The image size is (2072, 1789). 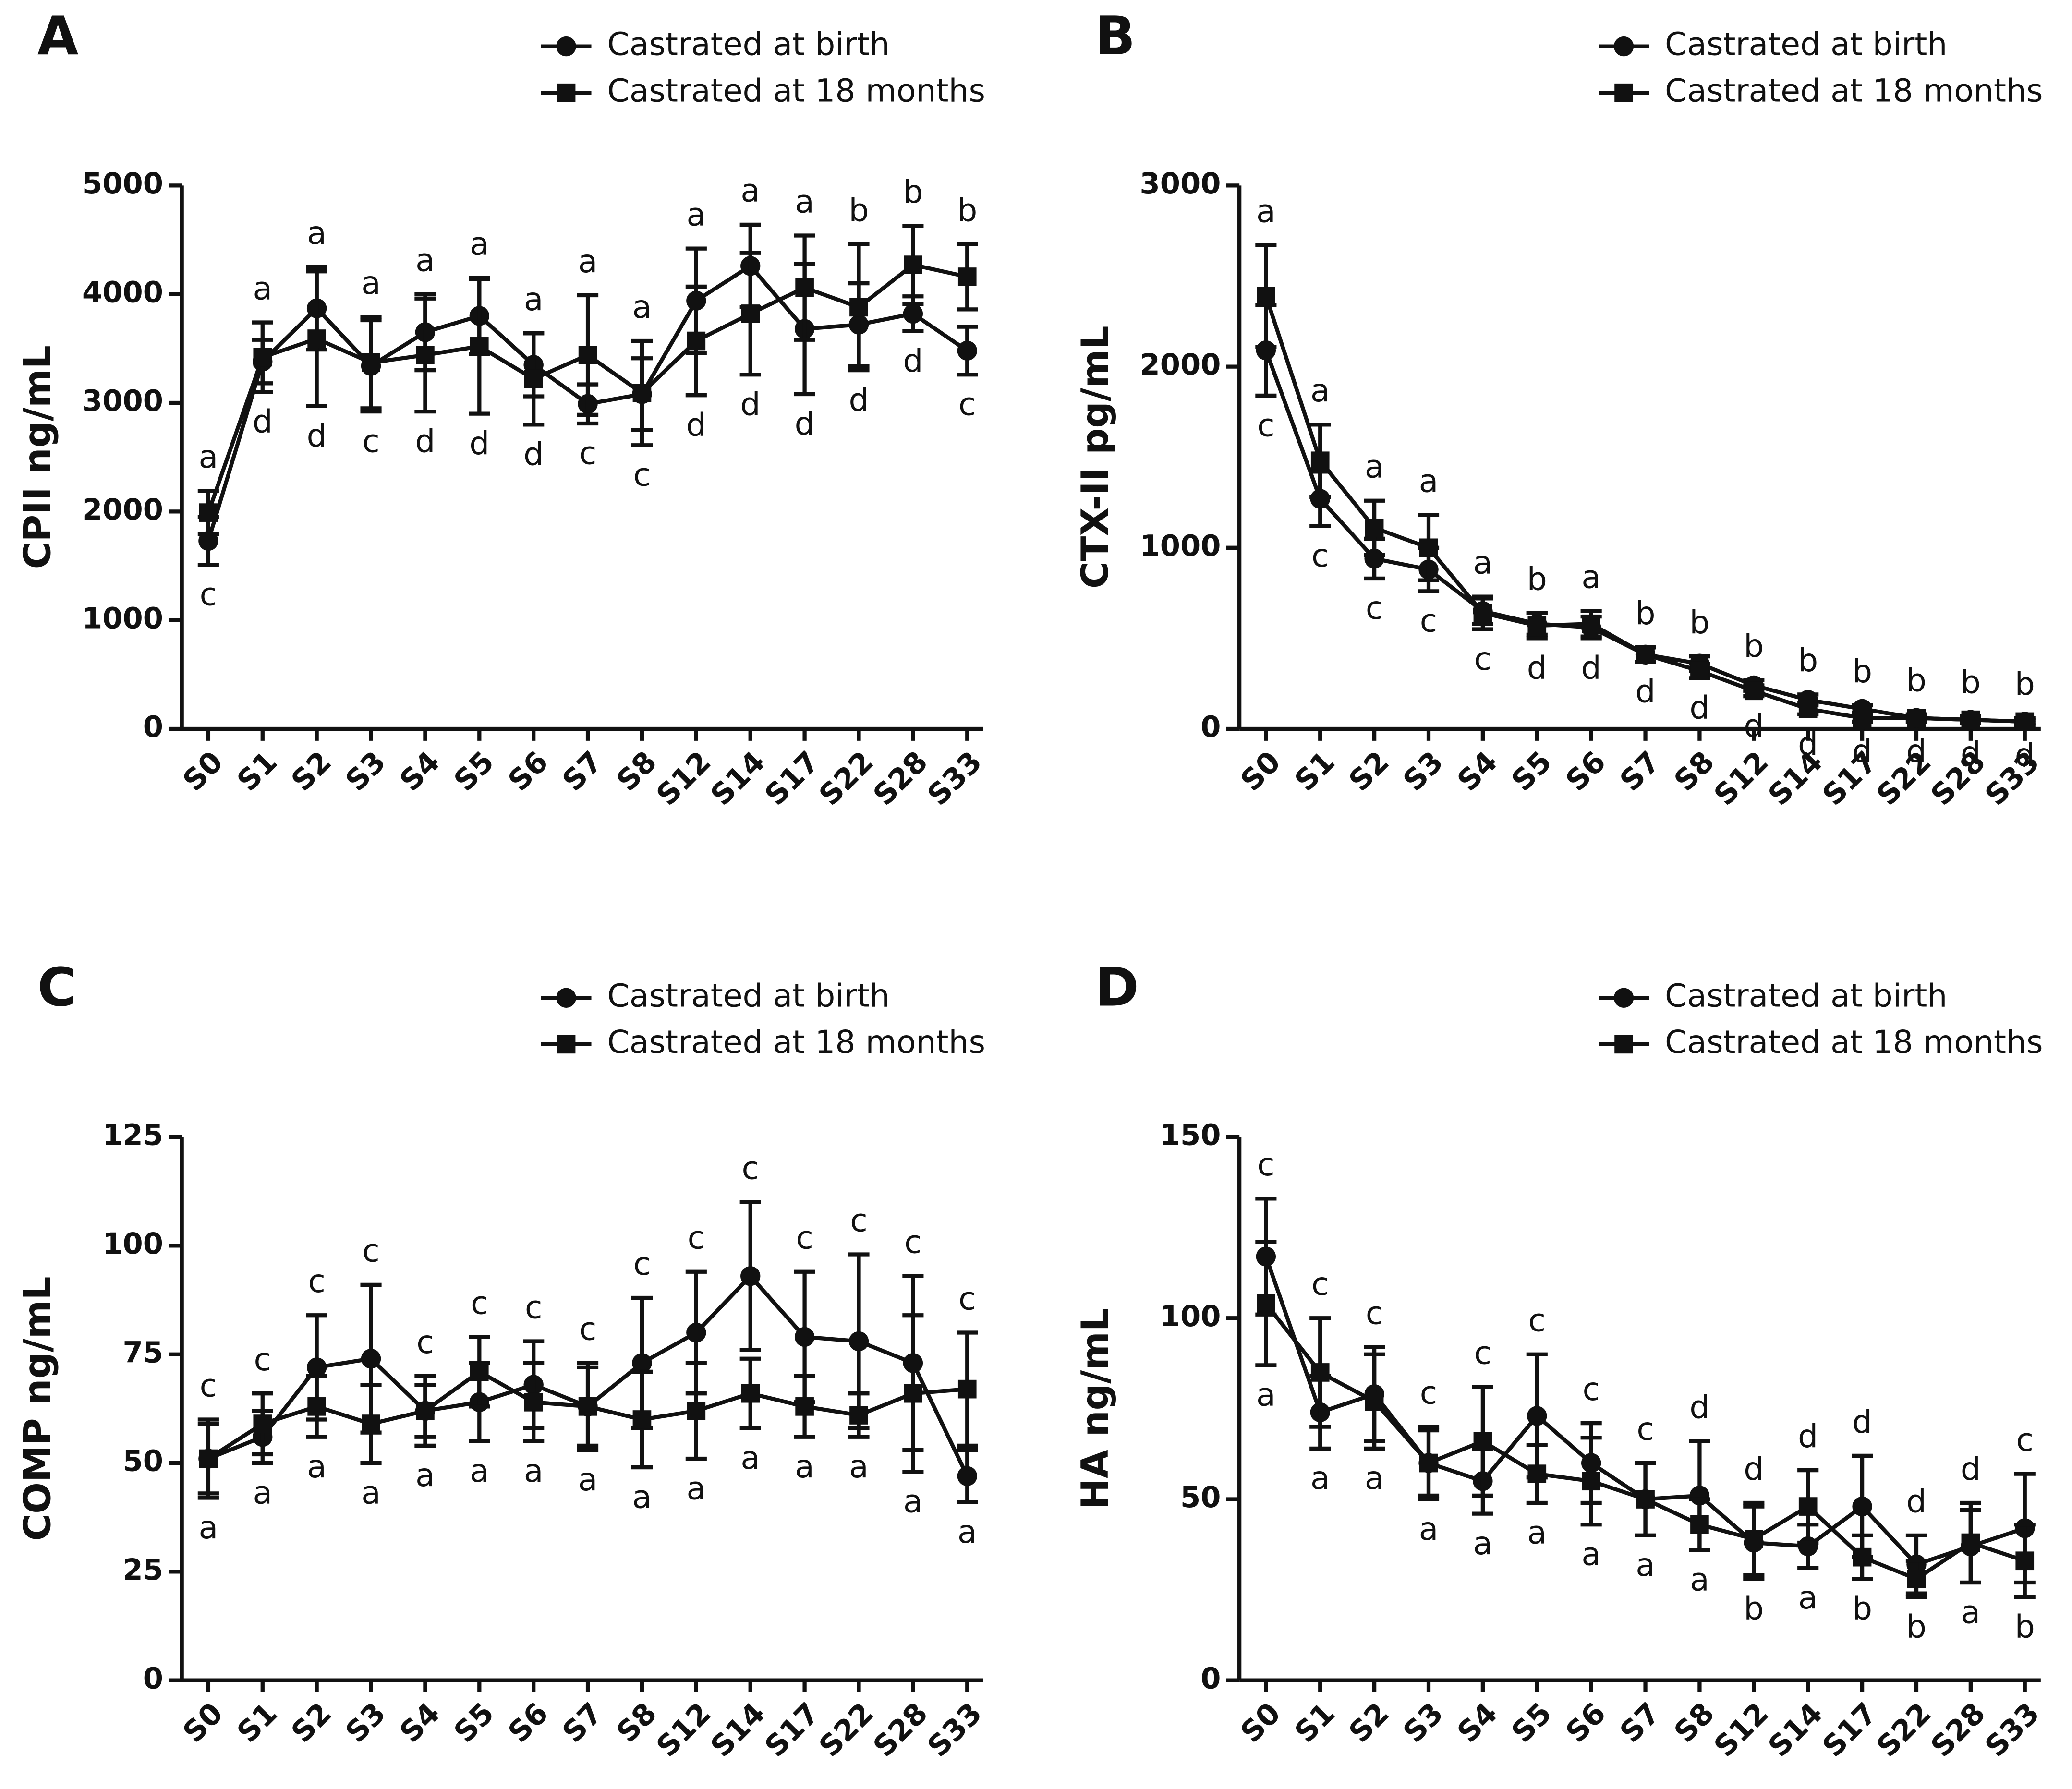 I want to click on panel-label: C, so click(x=56, y=988).